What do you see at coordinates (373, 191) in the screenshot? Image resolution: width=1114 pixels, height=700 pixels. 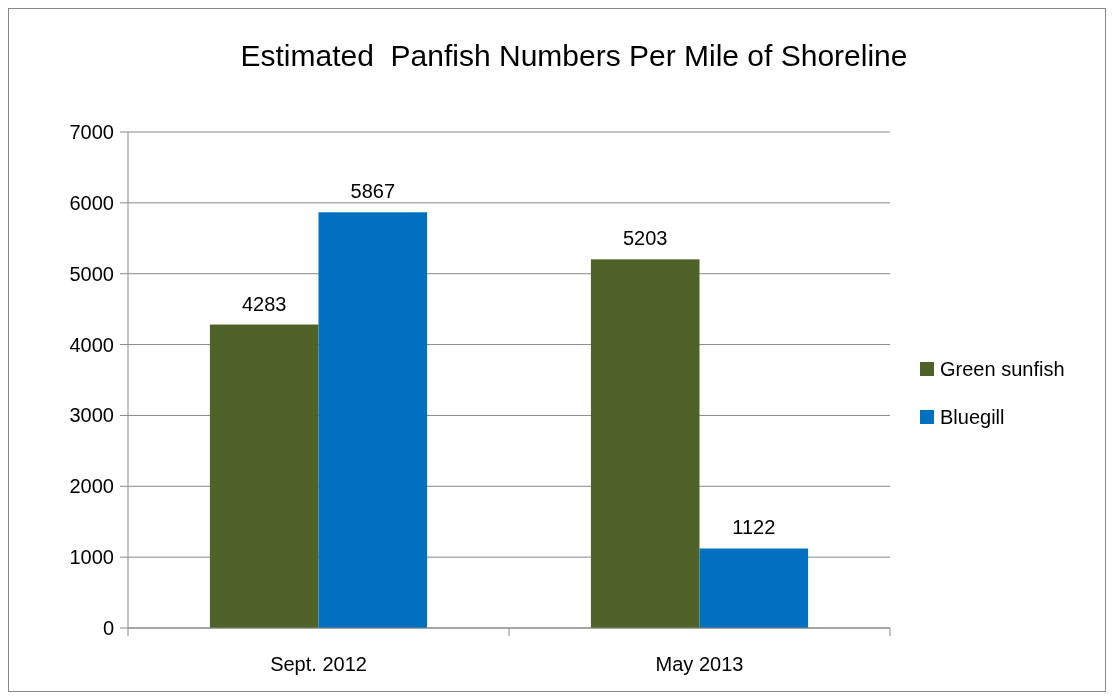 I see `data-label: 5867` at bounding box center [373, 191].